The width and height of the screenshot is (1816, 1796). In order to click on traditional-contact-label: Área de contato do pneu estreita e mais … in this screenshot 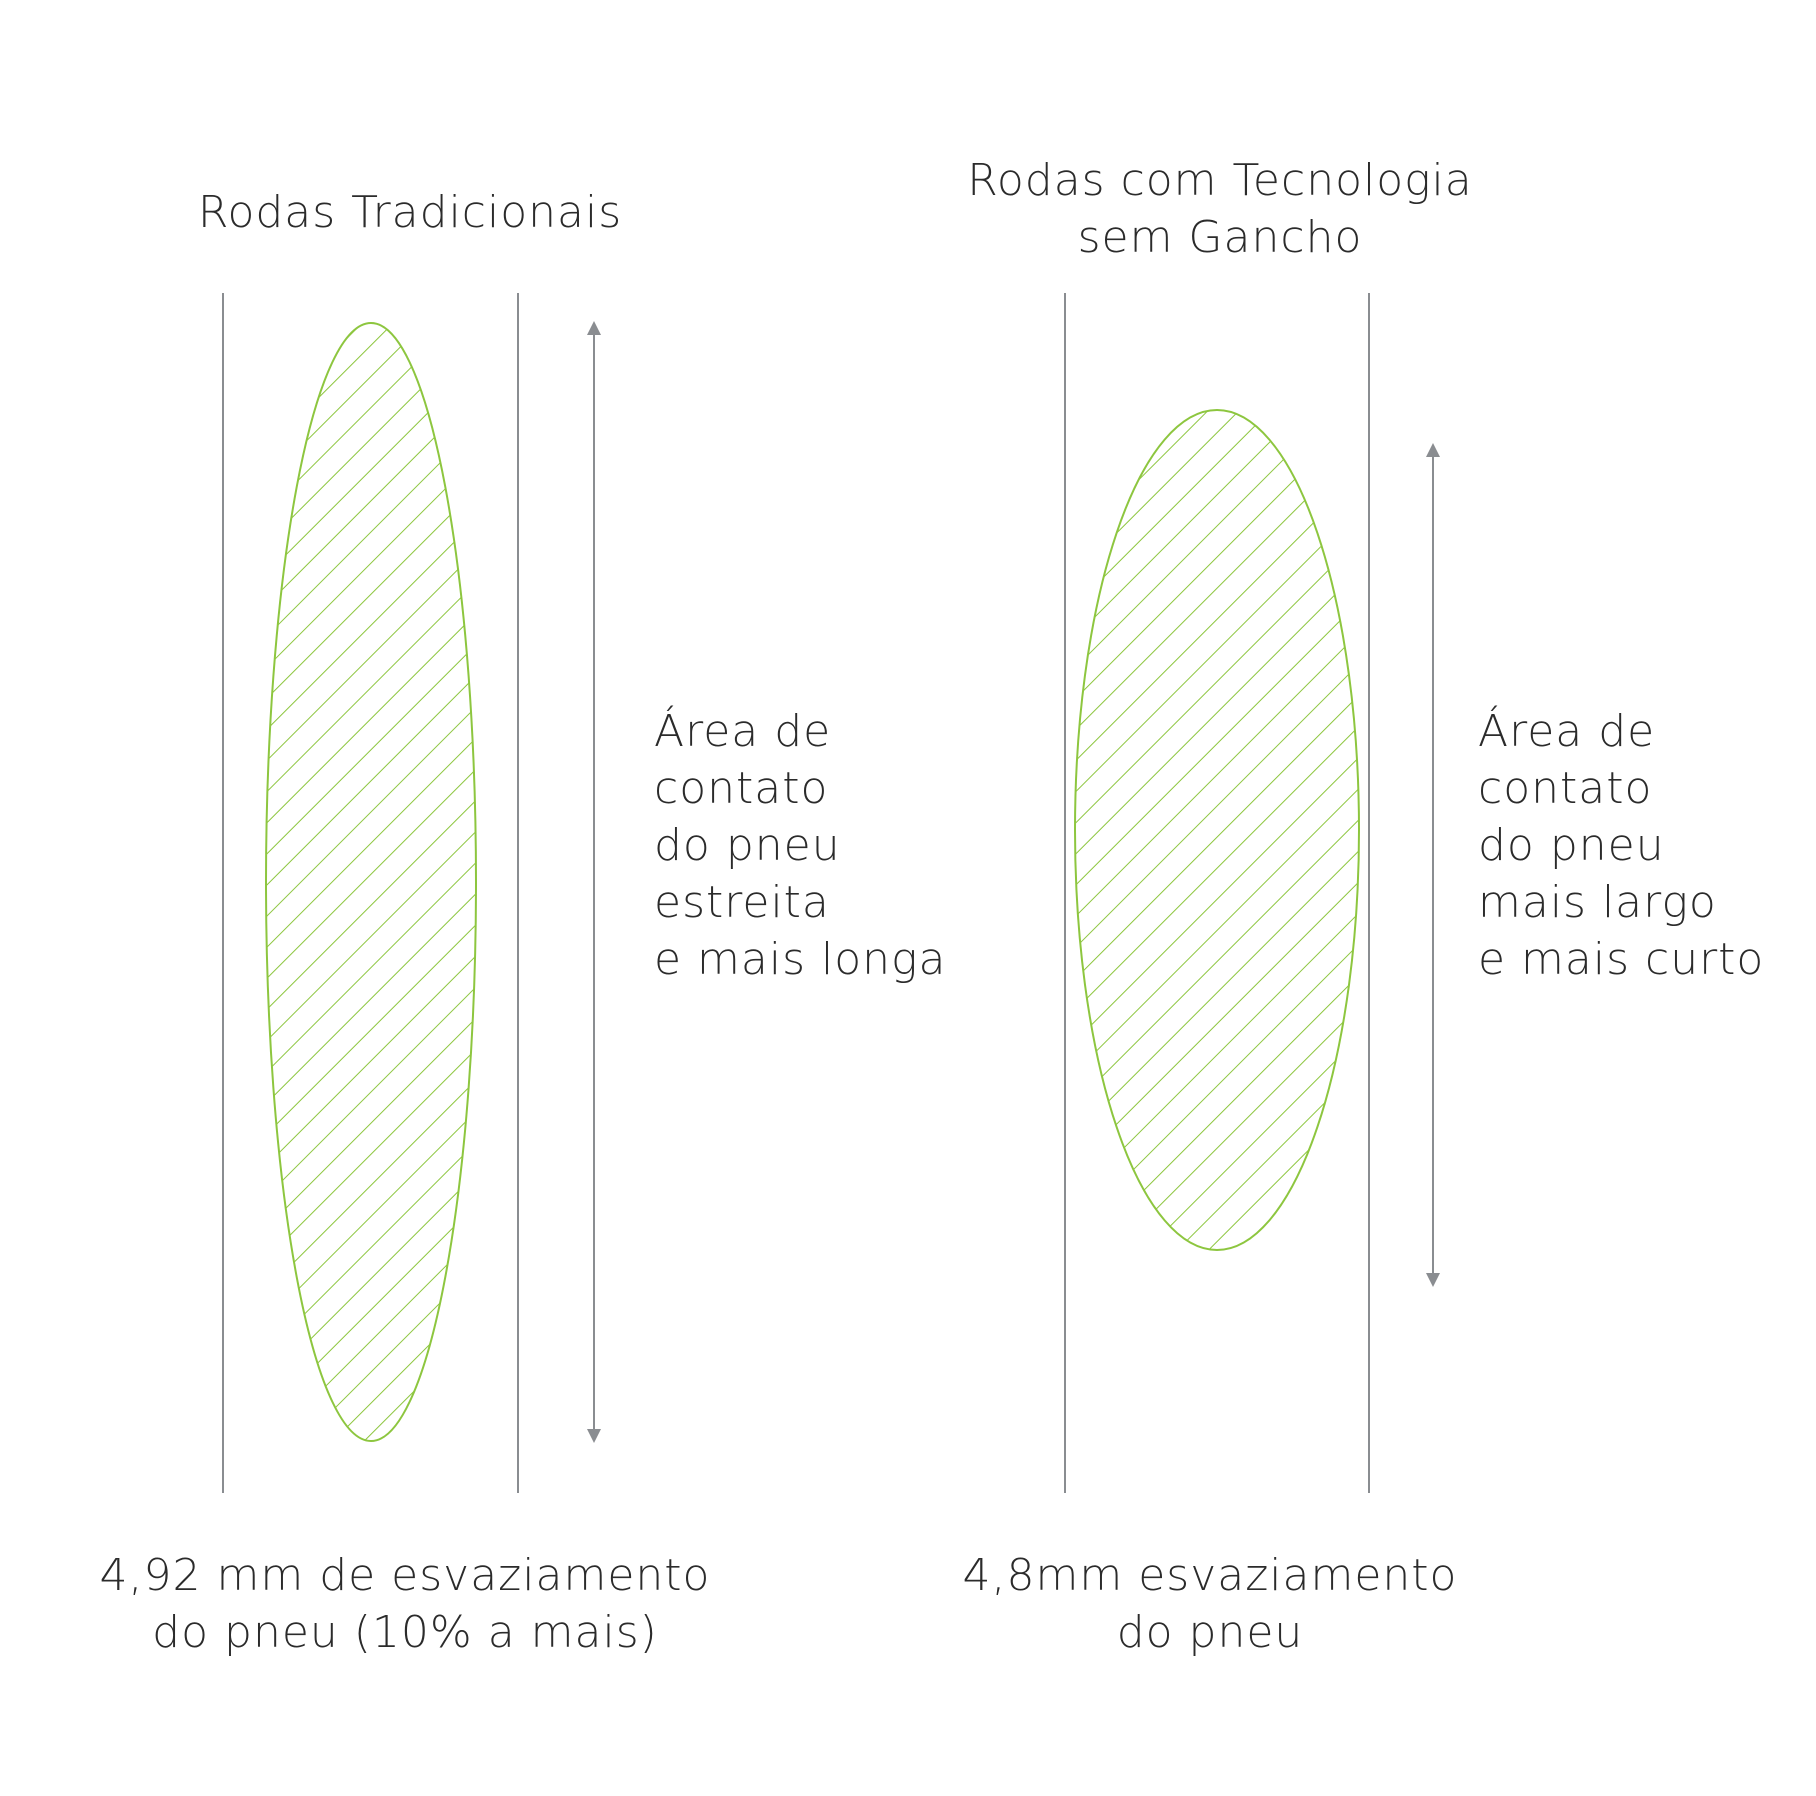, I will do `click(814, 845)`.